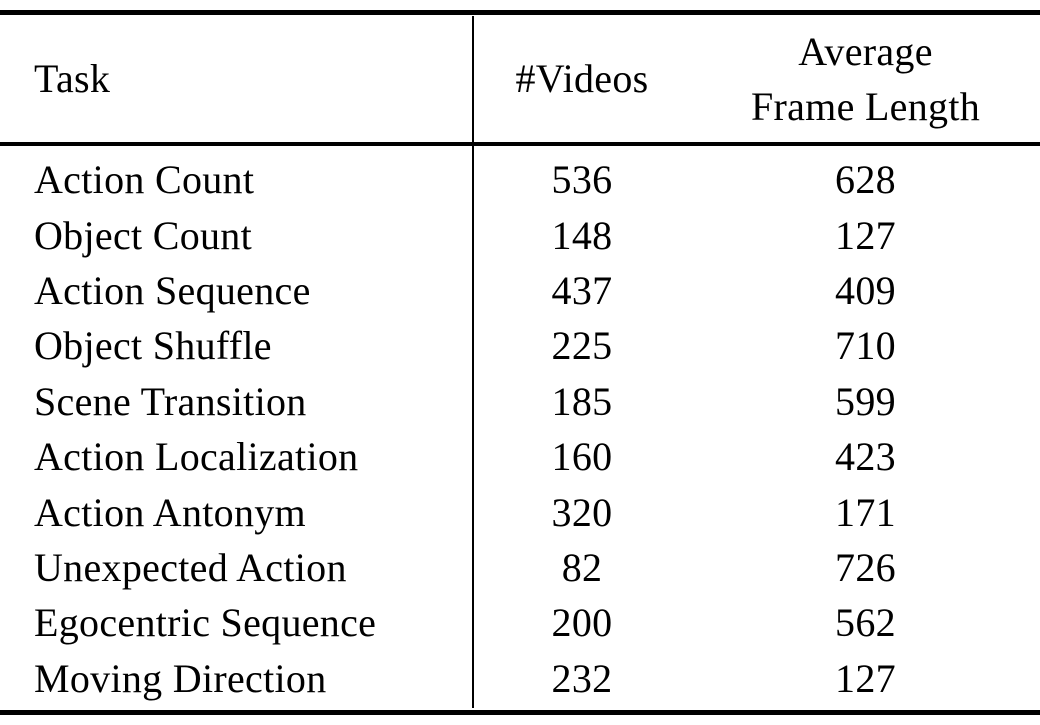 This screenshot has height=725, width=1040. What do you see at coordinates (72, 78) in the screenshot?
I see `header-cell-task: Task` at bounding box center [72, 78].